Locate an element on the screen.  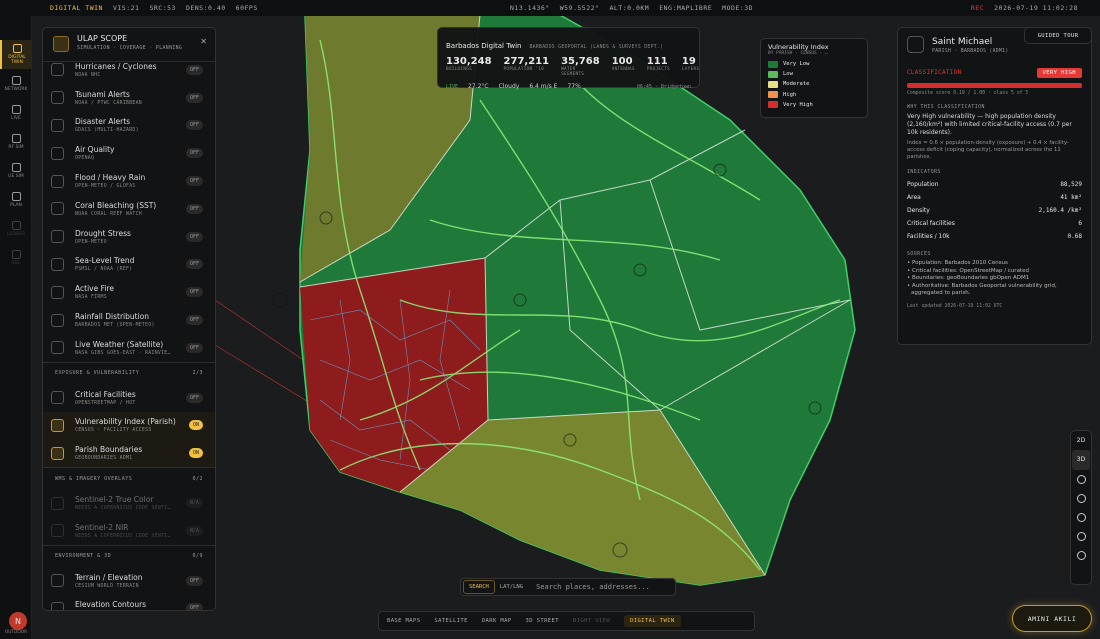
basemap-option: NIGHT VIEW is located at coordinates (591, 621).